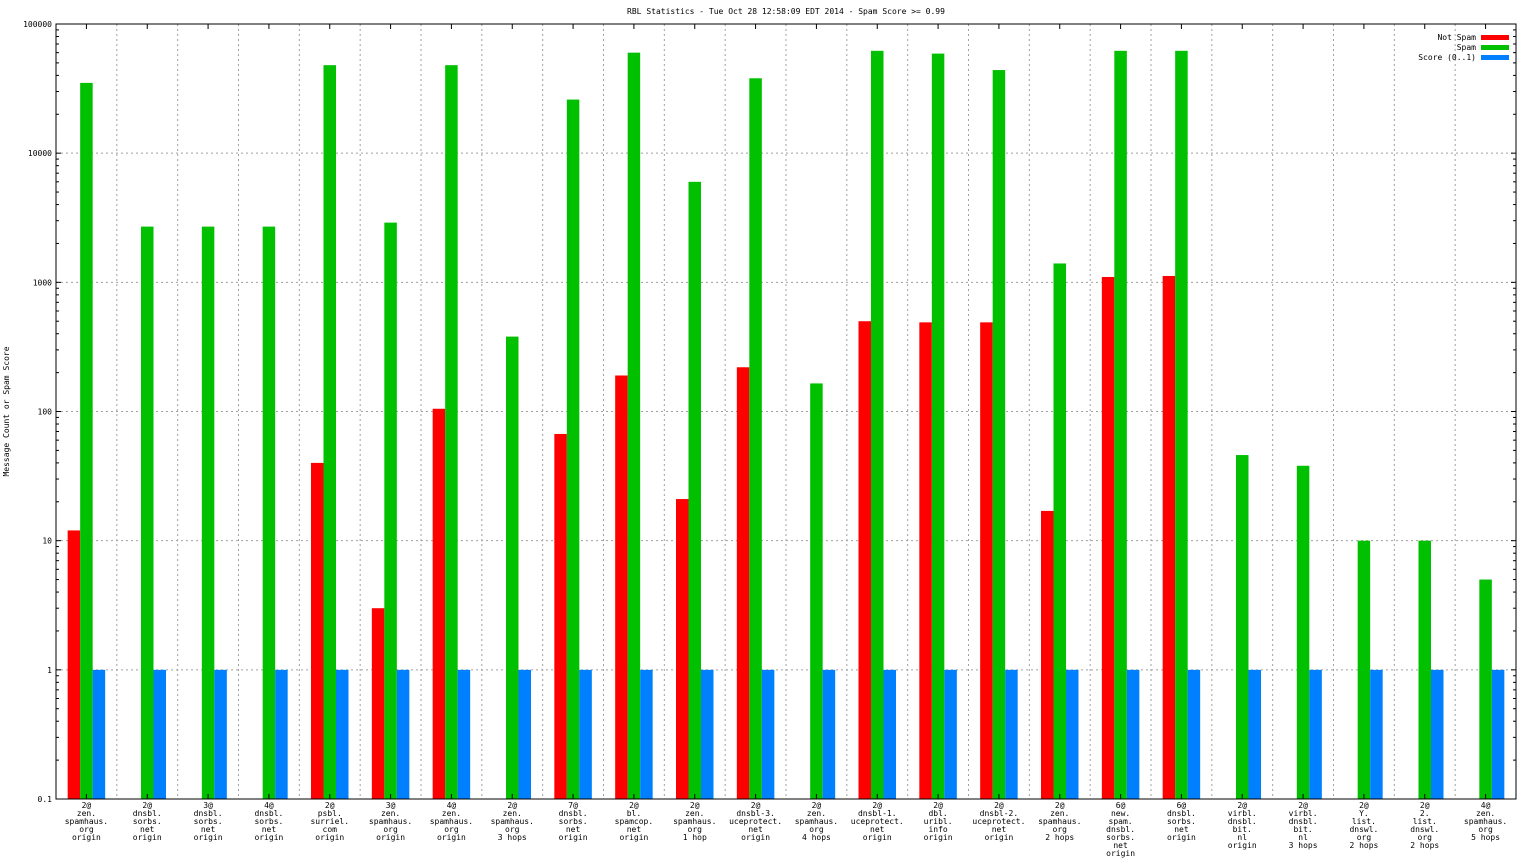 Image resolution: width=1536 pixels, height=864 pixels. Describe the element at coordinates (1303, 837) in the screenshot. I see `x-tick-label-line: nl` at that location.